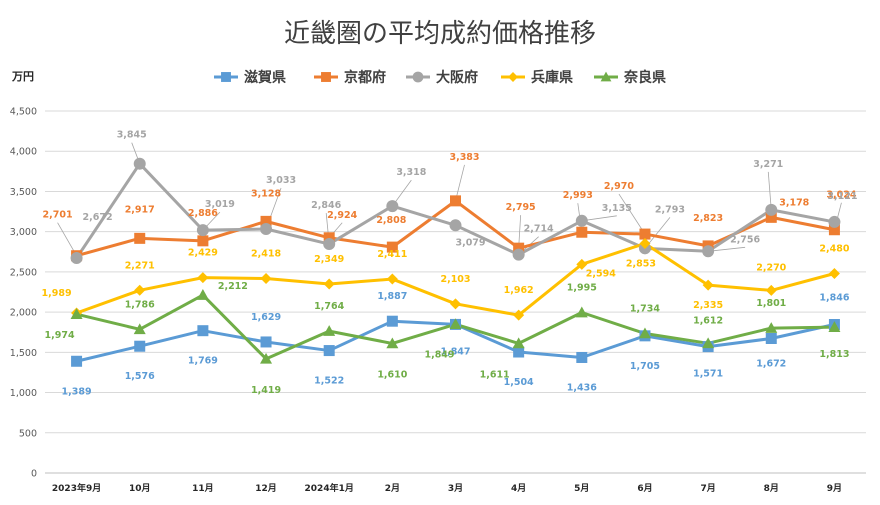  What do you see at coordinates (519, 382) in the screenshot?
I see `data-label: 1,504` at bounding box center [519, 382].